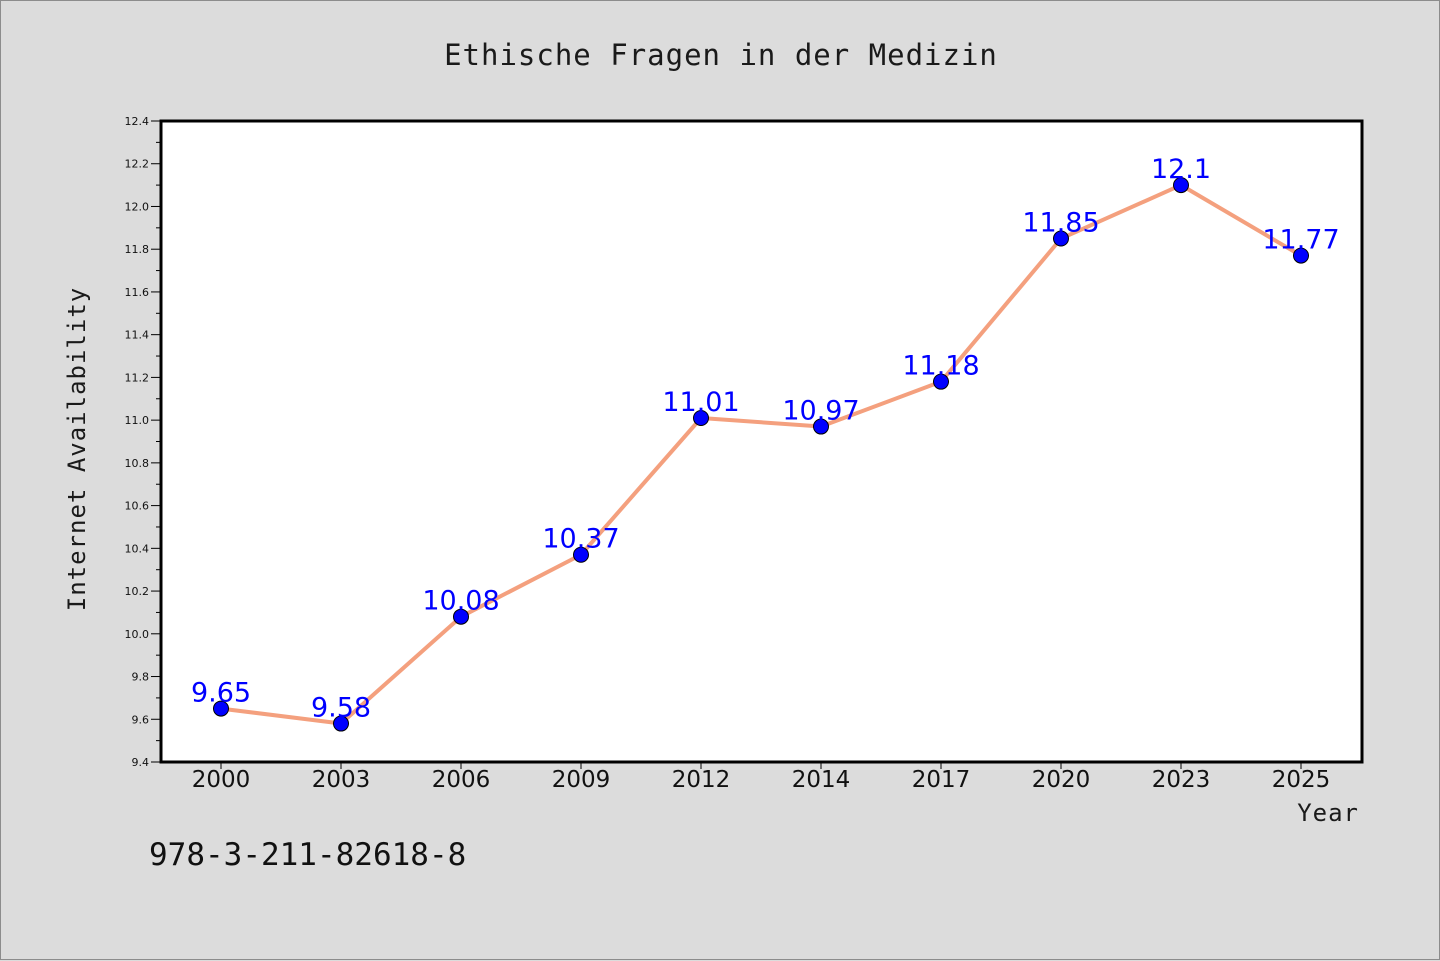 The image size is (1440, 961). What do you see at coordinates (221, 693) in the screenshot?
I see `data-label-2000: 9.65` at bounding box center [221, 693].